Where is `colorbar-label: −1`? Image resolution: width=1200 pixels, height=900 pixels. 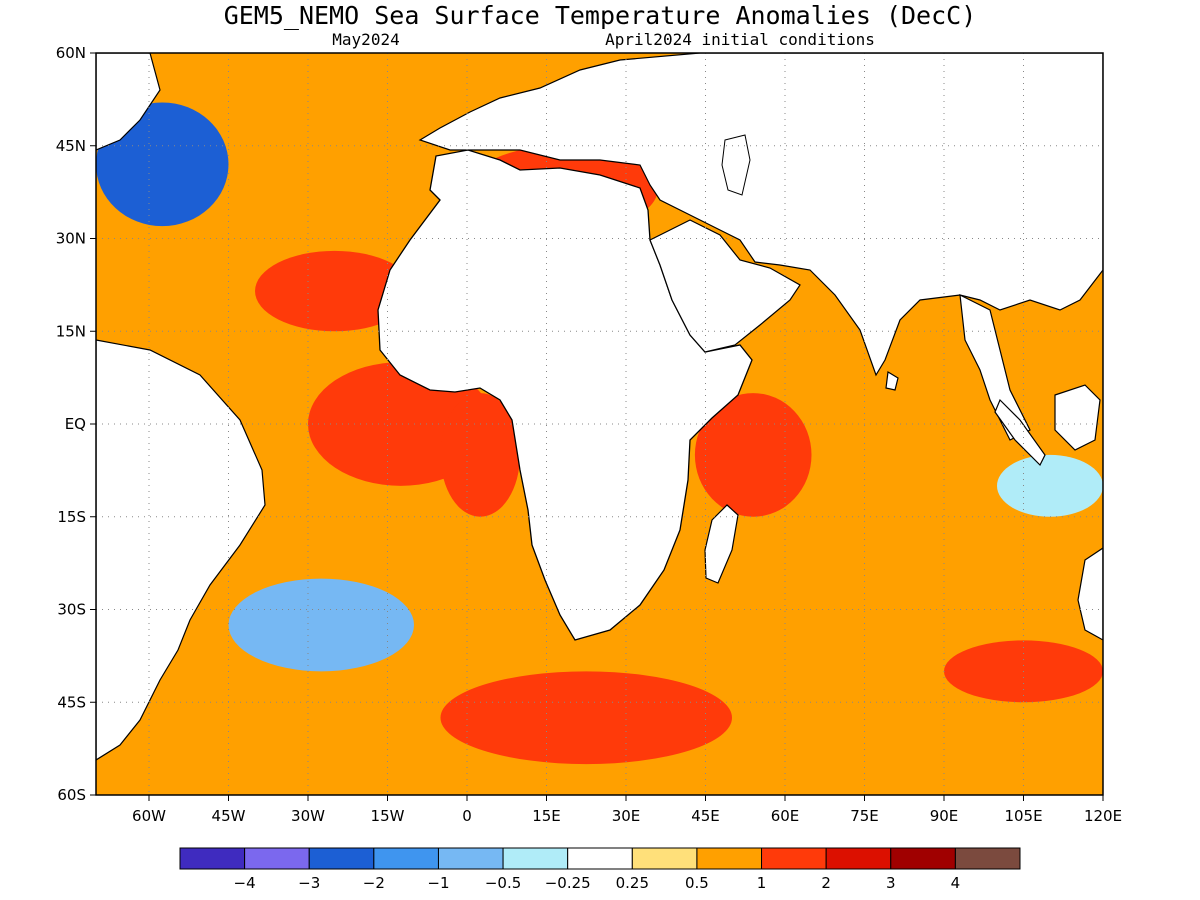
colorbar-label: −1 is located at coordinates (438, 883).